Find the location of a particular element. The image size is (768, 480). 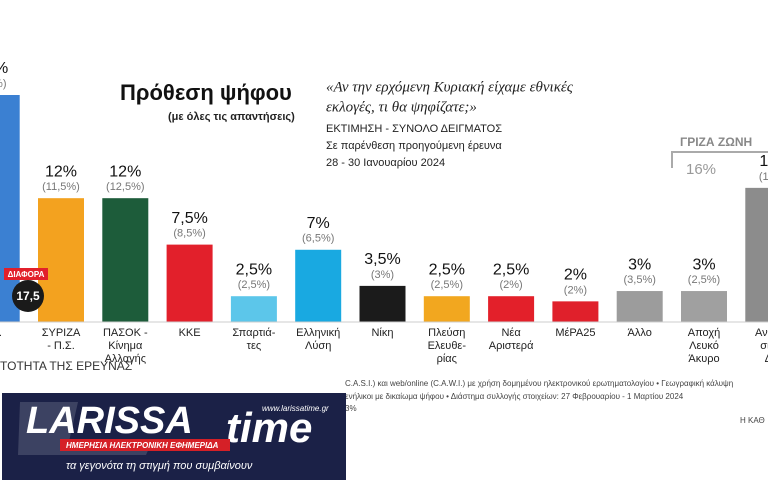

previous-label: (6,5%) is located at coordinates (318, 239).